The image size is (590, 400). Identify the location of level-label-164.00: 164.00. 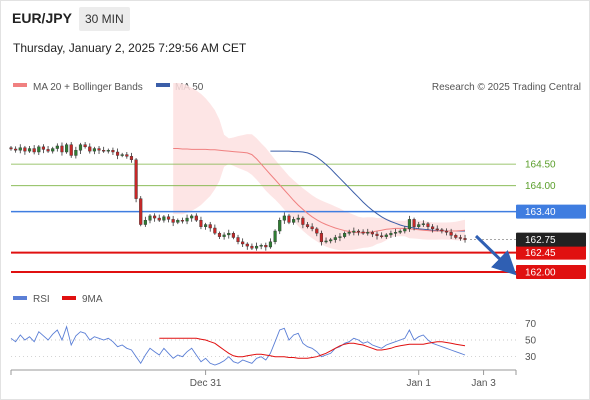
(540, 186).